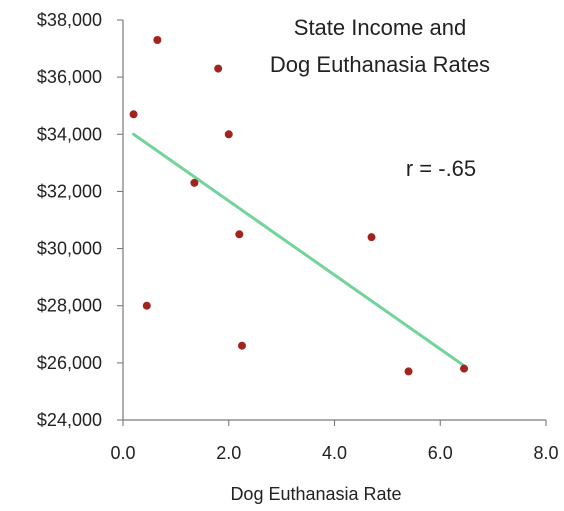 Image resolution: width=564 pixels, height=511 pixels. Describe the element at coordinates (334, 453) in the screenshot. I see `x-tick-label: 4.0` at that location.